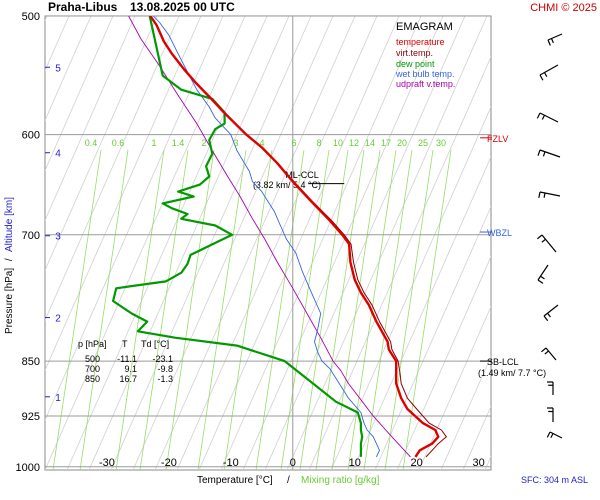 The image size is (600, 500). I want to click on mixing-ratio-label: 20, so click(402, 143).